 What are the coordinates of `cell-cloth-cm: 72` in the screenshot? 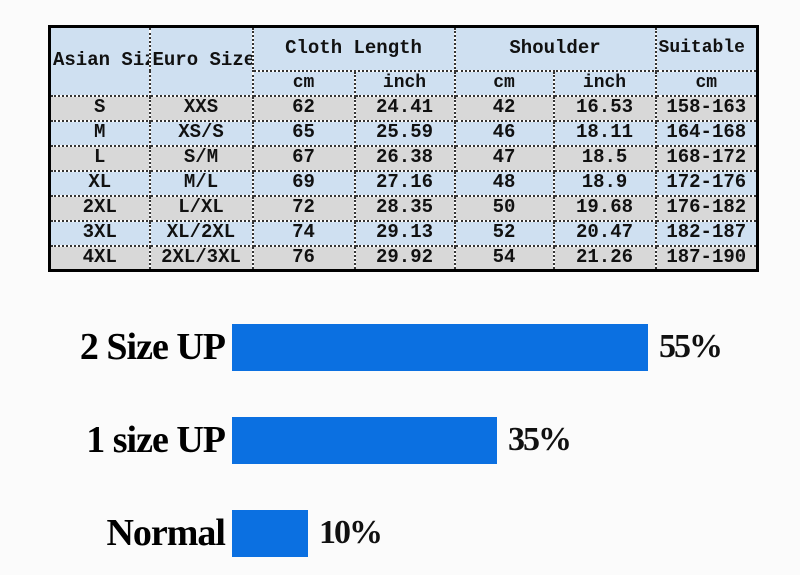 It's located at (303, 208).